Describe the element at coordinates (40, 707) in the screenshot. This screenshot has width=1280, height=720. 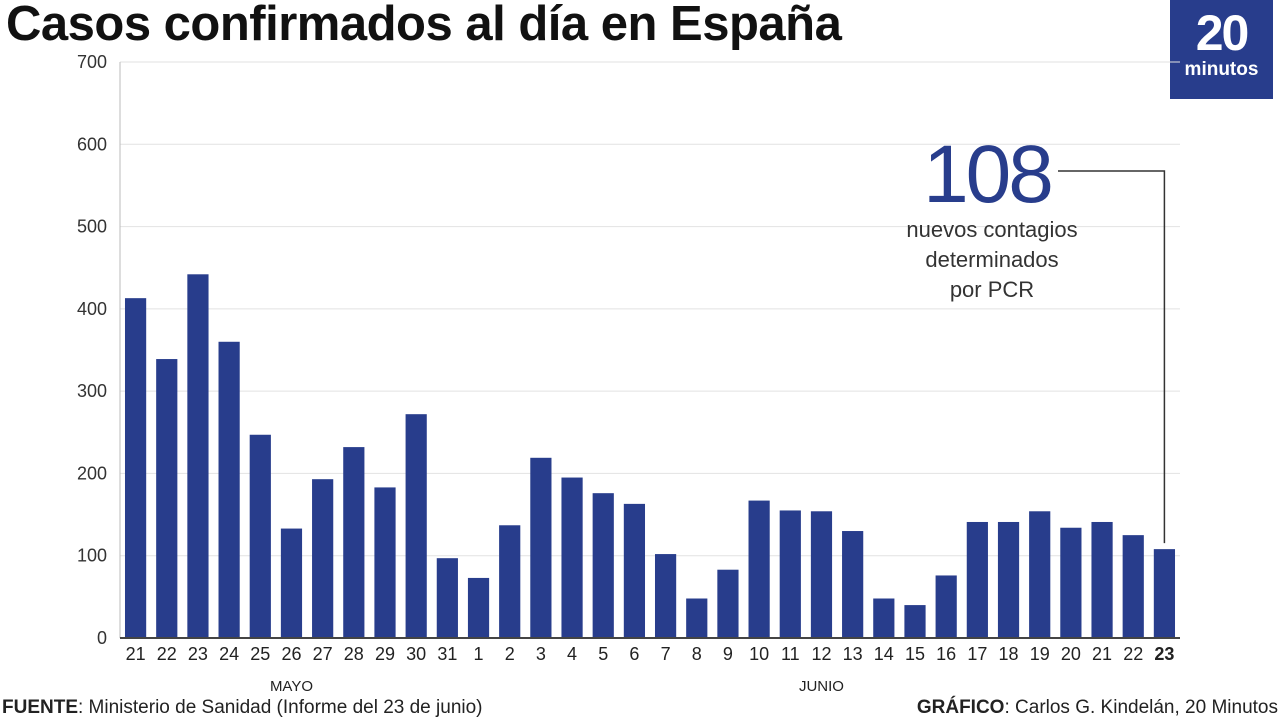
I see `source-label: FUENTE` at that location.